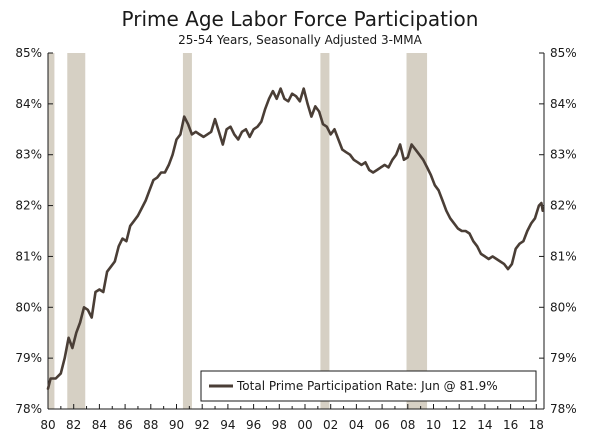  I want to click on legend-box, so click(368, 386).